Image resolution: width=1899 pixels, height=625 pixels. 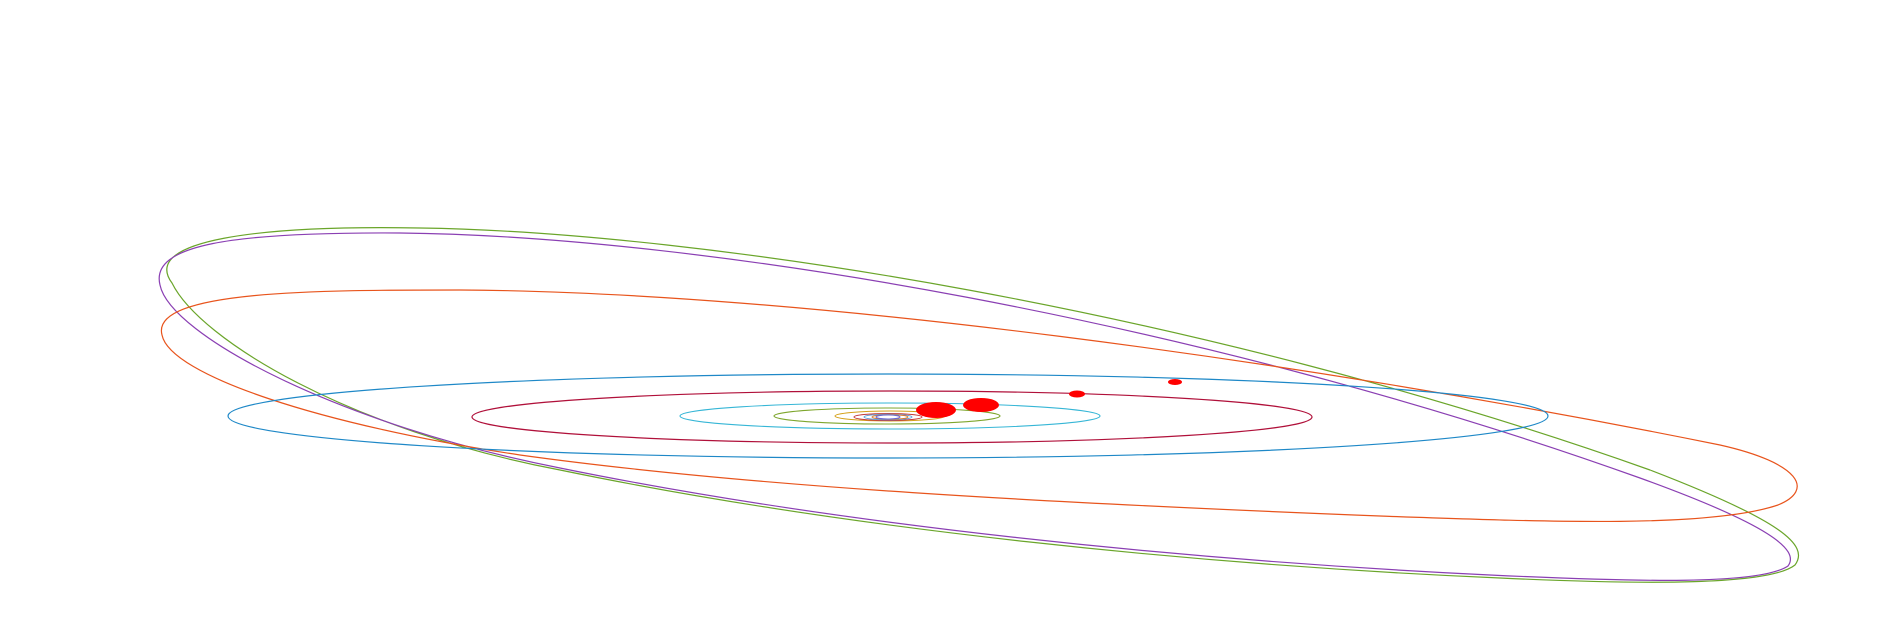 What do you see at coordinates (1175, 382) in the screenshot?
I see `planet-small` at bounding box center [1175, 382].